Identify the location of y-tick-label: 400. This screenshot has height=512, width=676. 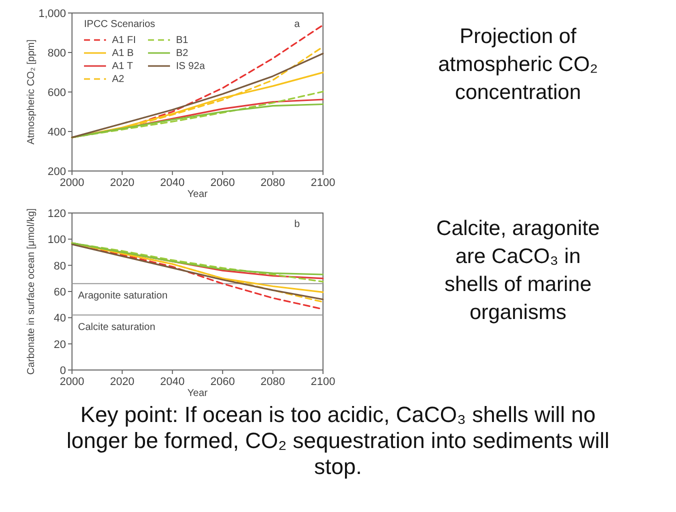
(57, 132).